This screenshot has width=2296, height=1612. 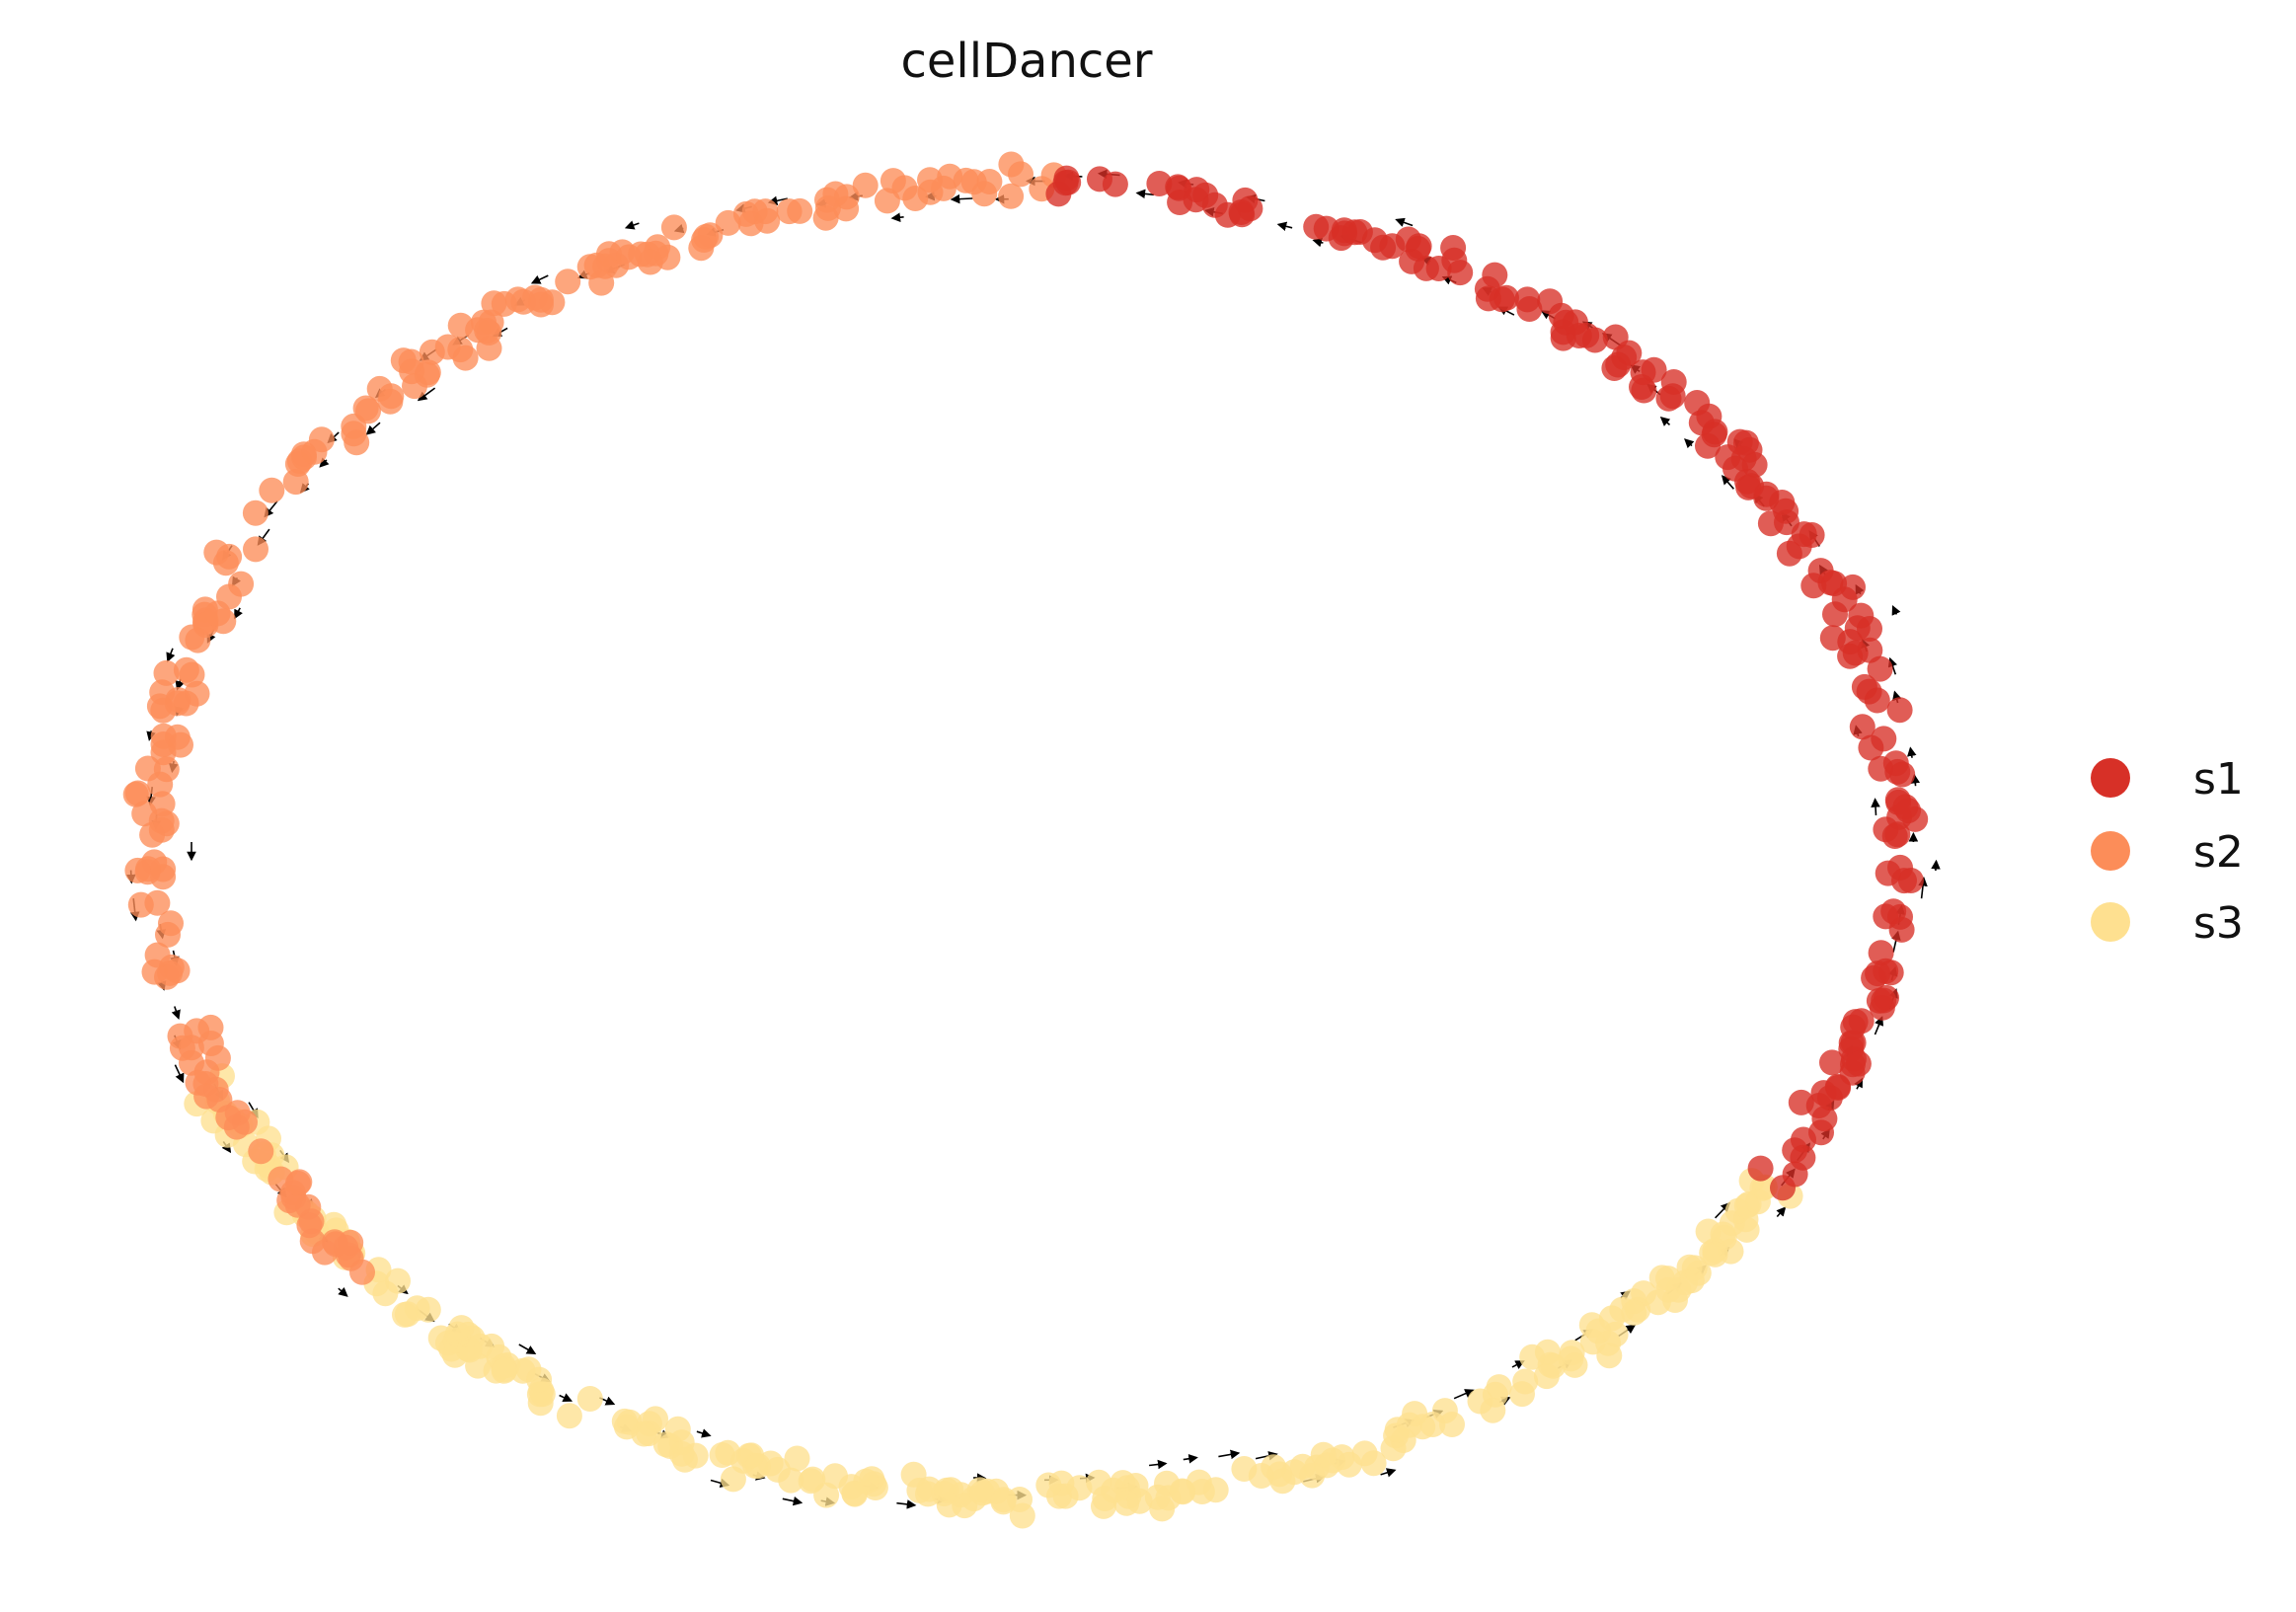 What do you see at coordinates (2218, 853) in the screenshot?
I see `legend-label-s2: s2` at bounding box center [2218, 853].